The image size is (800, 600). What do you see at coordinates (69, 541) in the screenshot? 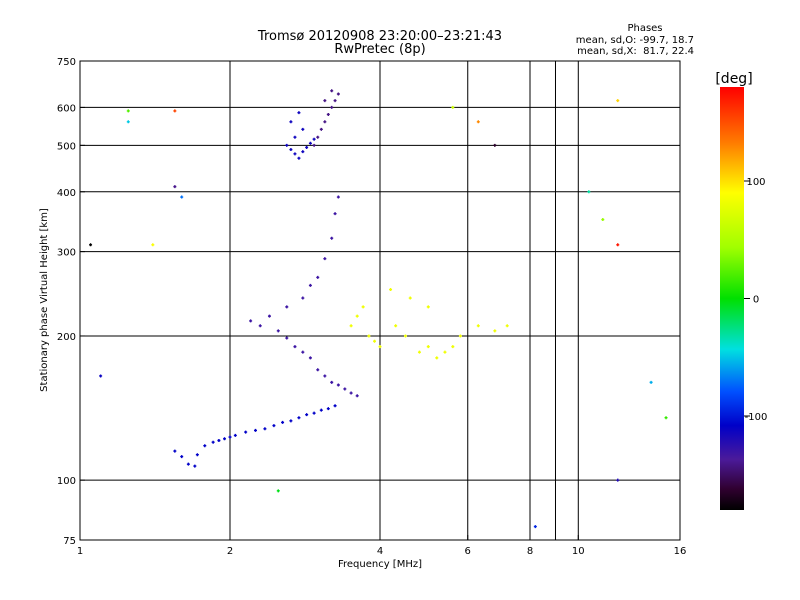
I see `y-tick-label: 75` at bounding box center [69, 541].